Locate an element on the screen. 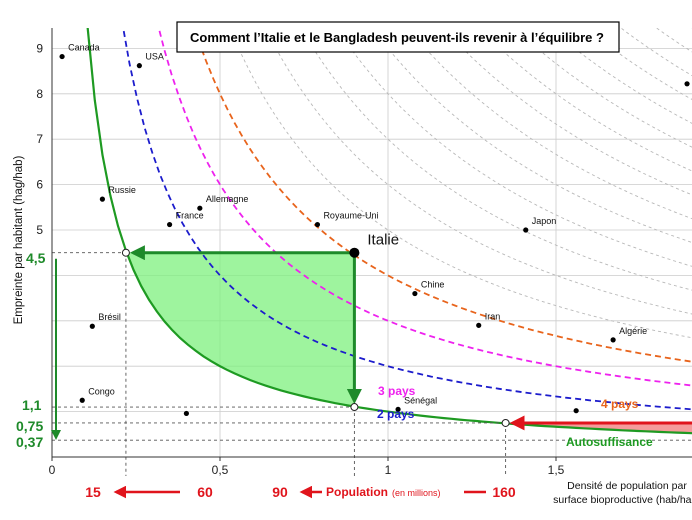  x-tick-label: 1 is located at coordinates (388, 470).